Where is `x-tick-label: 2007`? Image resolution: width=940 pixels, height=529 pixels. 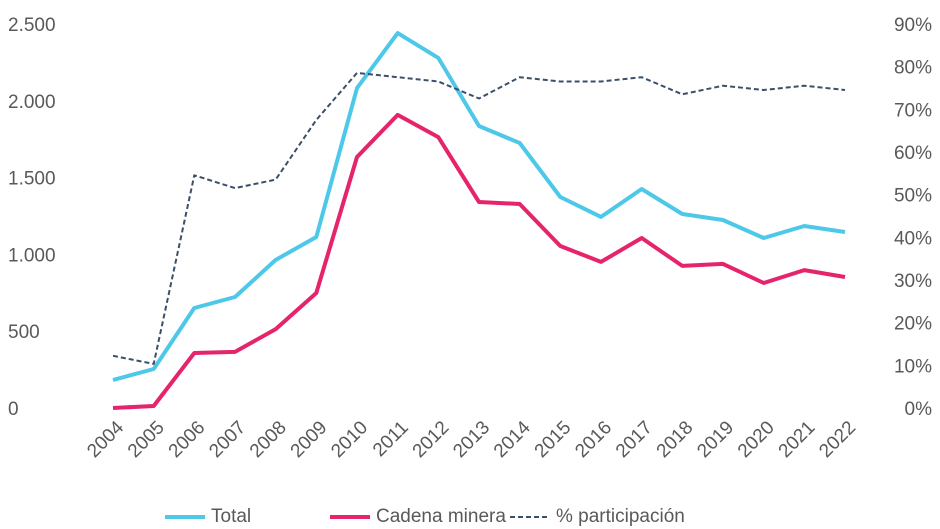 x-tick-label: 2007 is located at coordinates (227, 439).